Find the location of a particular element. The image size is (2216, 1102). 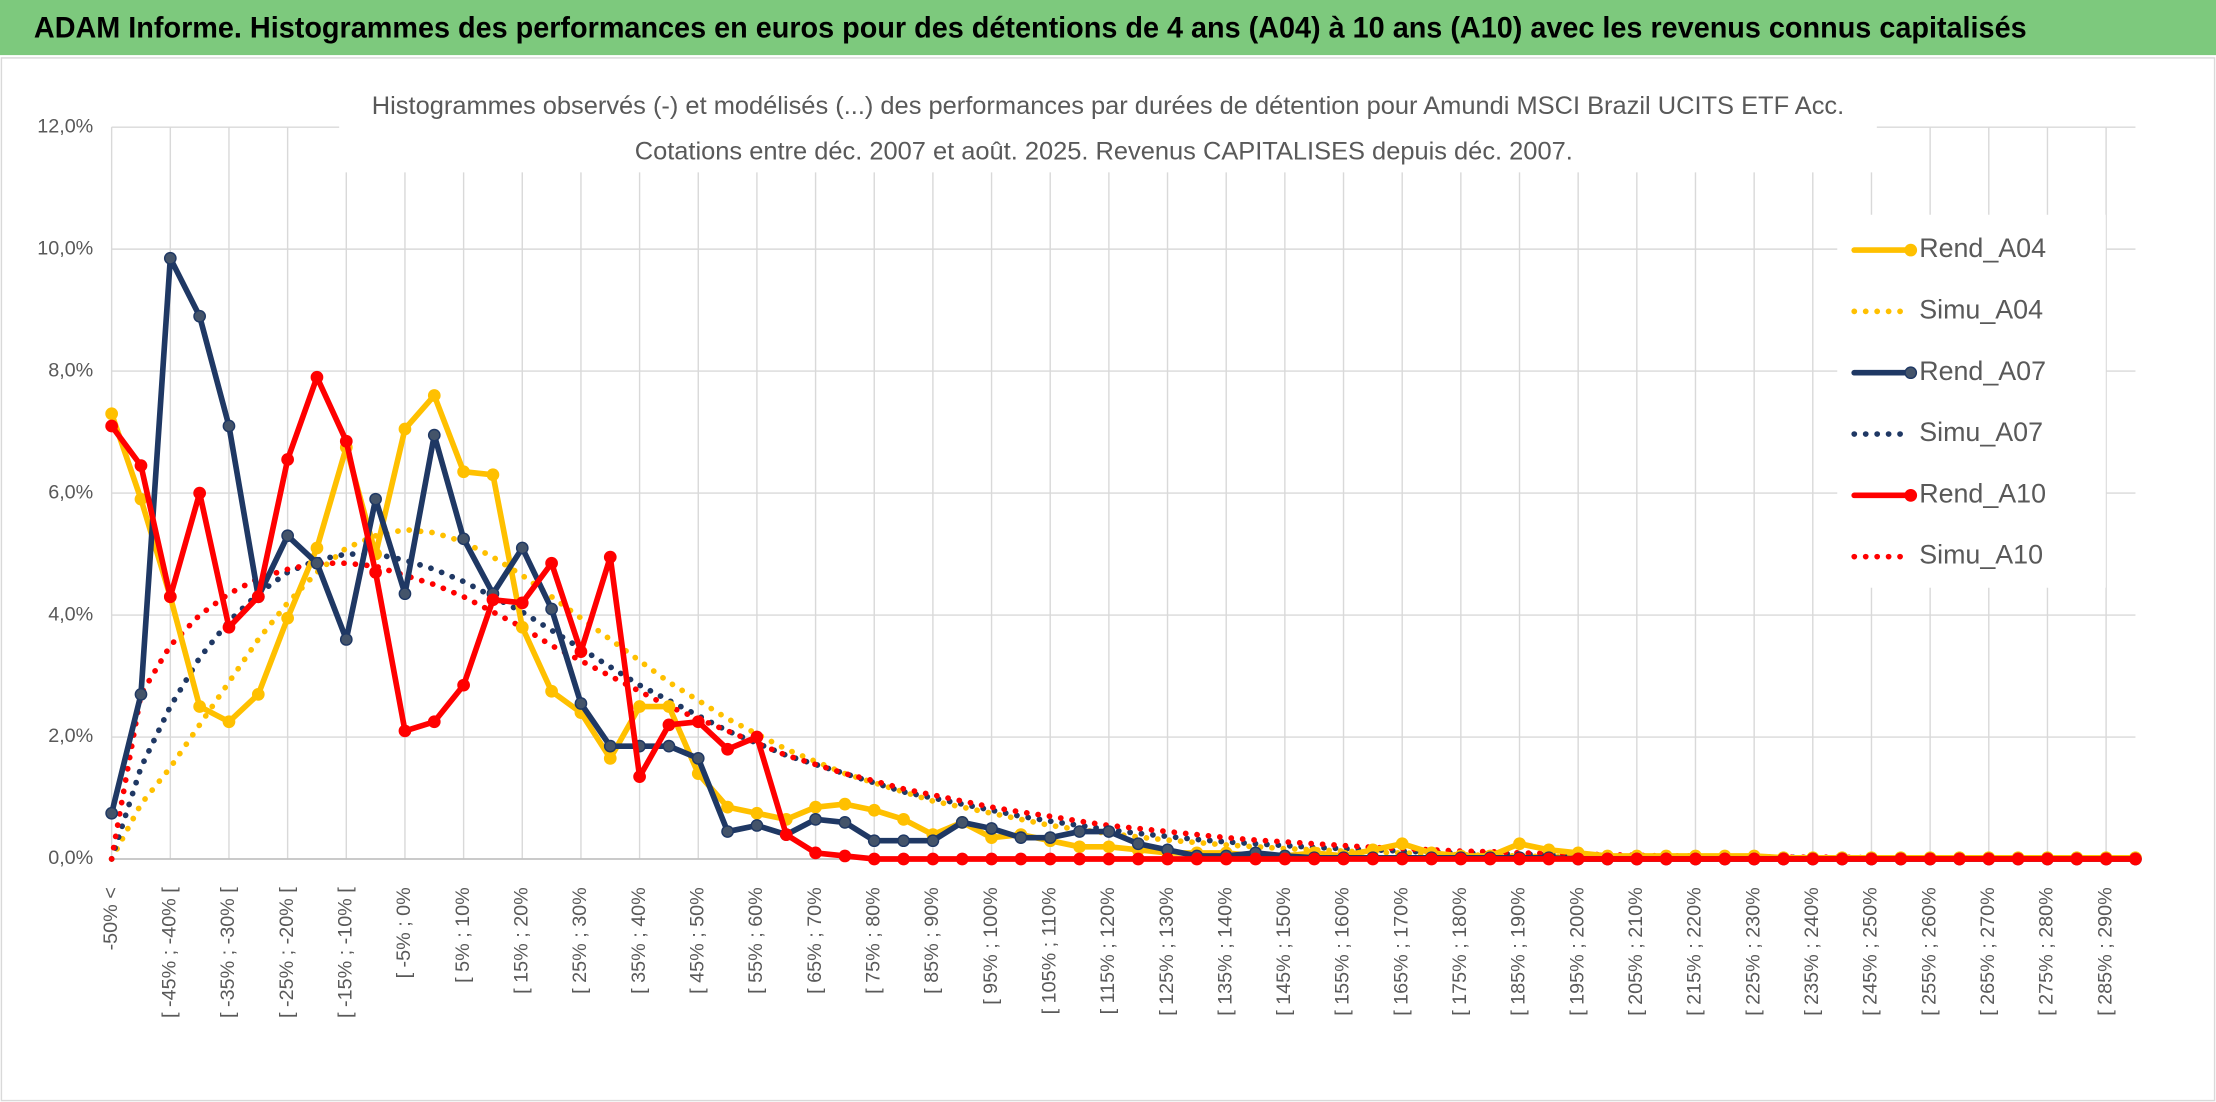

x-tick-label: [ 195% ; 200% is located at coordinates (1577, 951).